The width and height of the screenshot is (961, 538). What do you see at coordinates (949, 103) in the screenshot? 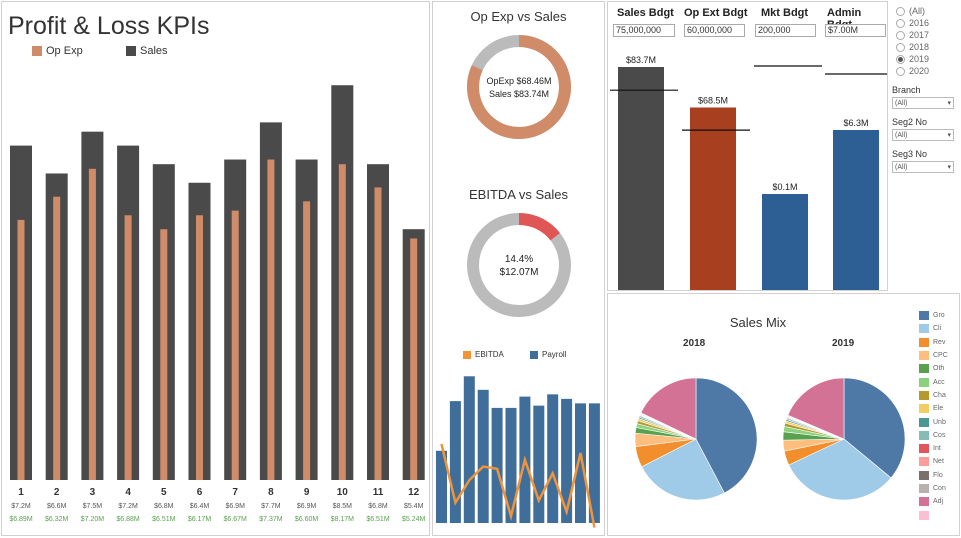
I see `chevron-down-icon: ▾` at bounding box center [949, 103].